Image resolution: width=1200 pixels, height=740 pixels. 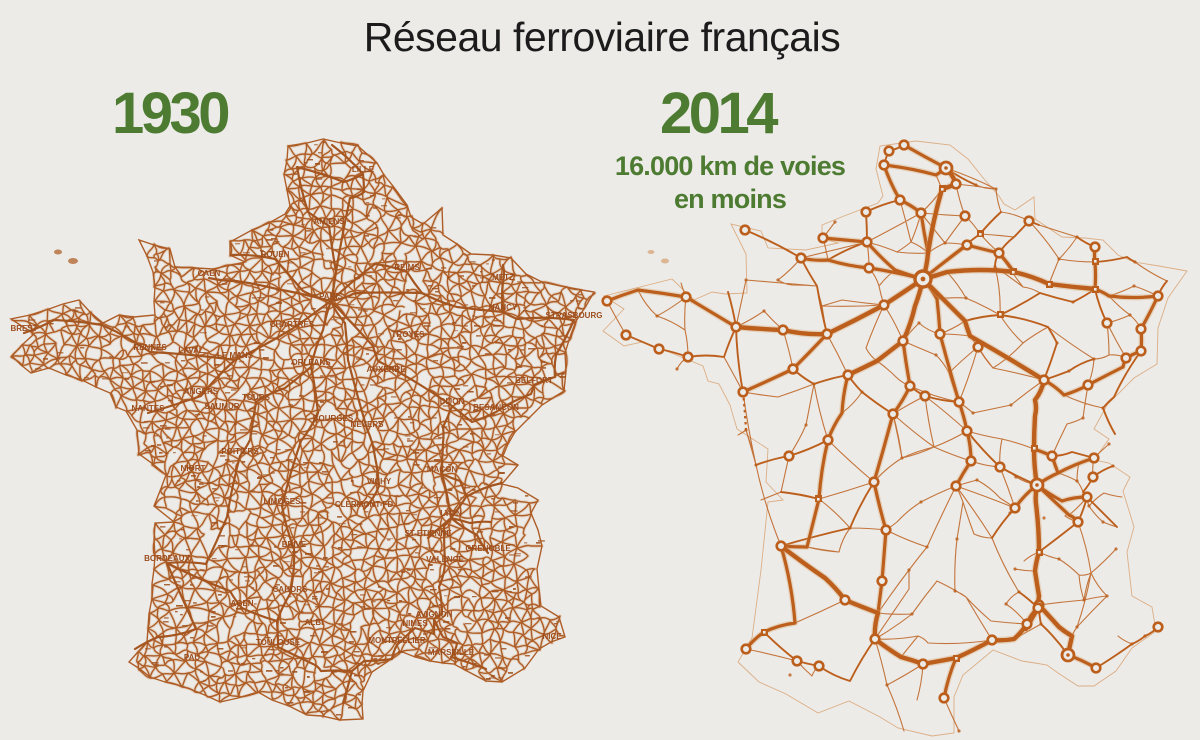 What do you see at coordinates (278, 642) in the screenshot?
I see `svg-text: TOULOUSE` at bounding box center [278, 642].